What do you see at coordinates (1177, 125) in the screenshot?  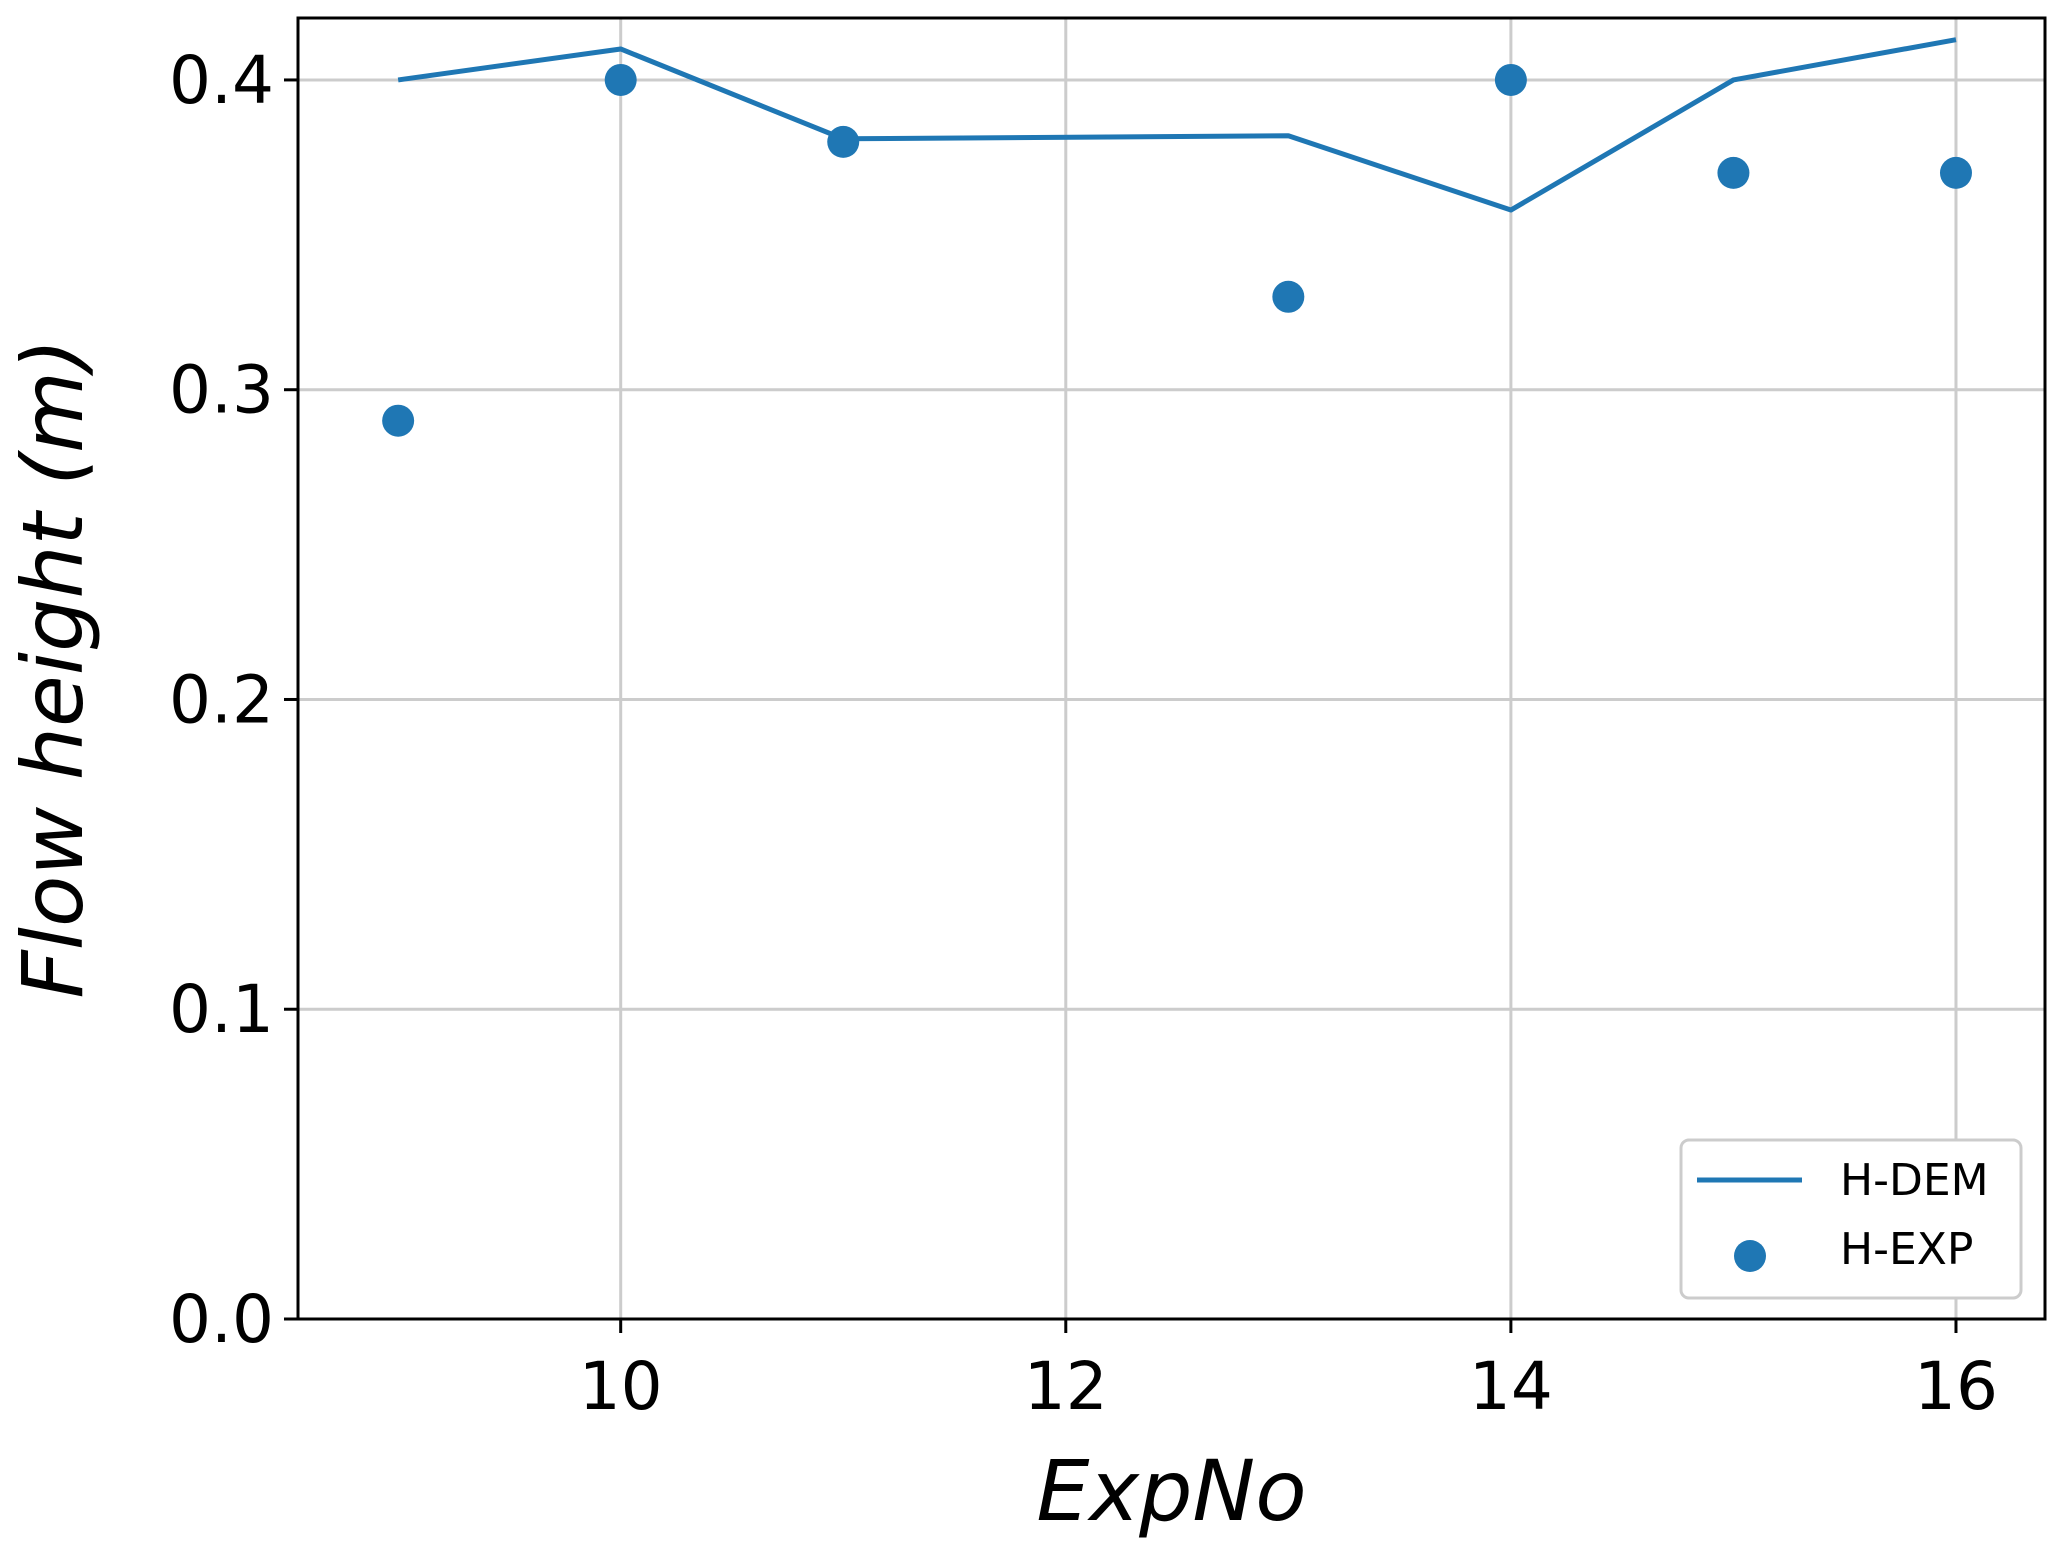 I see `series-line-h-dem` at bounding box center [1177, 125].